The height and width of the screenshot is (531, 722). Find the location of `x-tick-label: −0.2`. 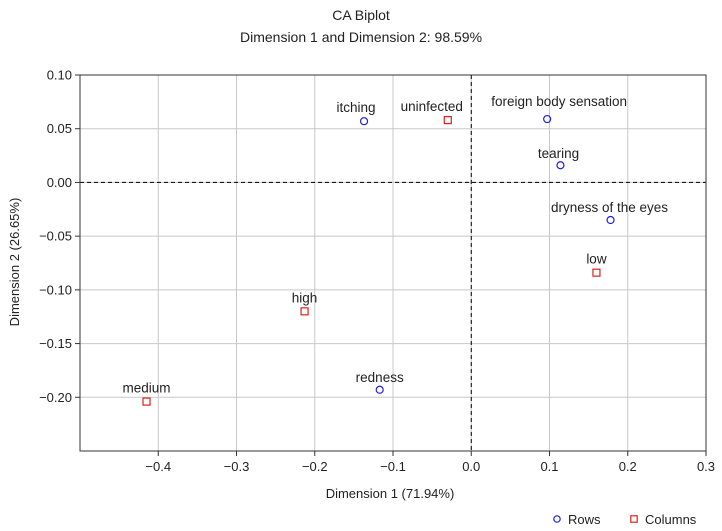

x-tick-label: −0.2 is located at coordinates (315, 466).